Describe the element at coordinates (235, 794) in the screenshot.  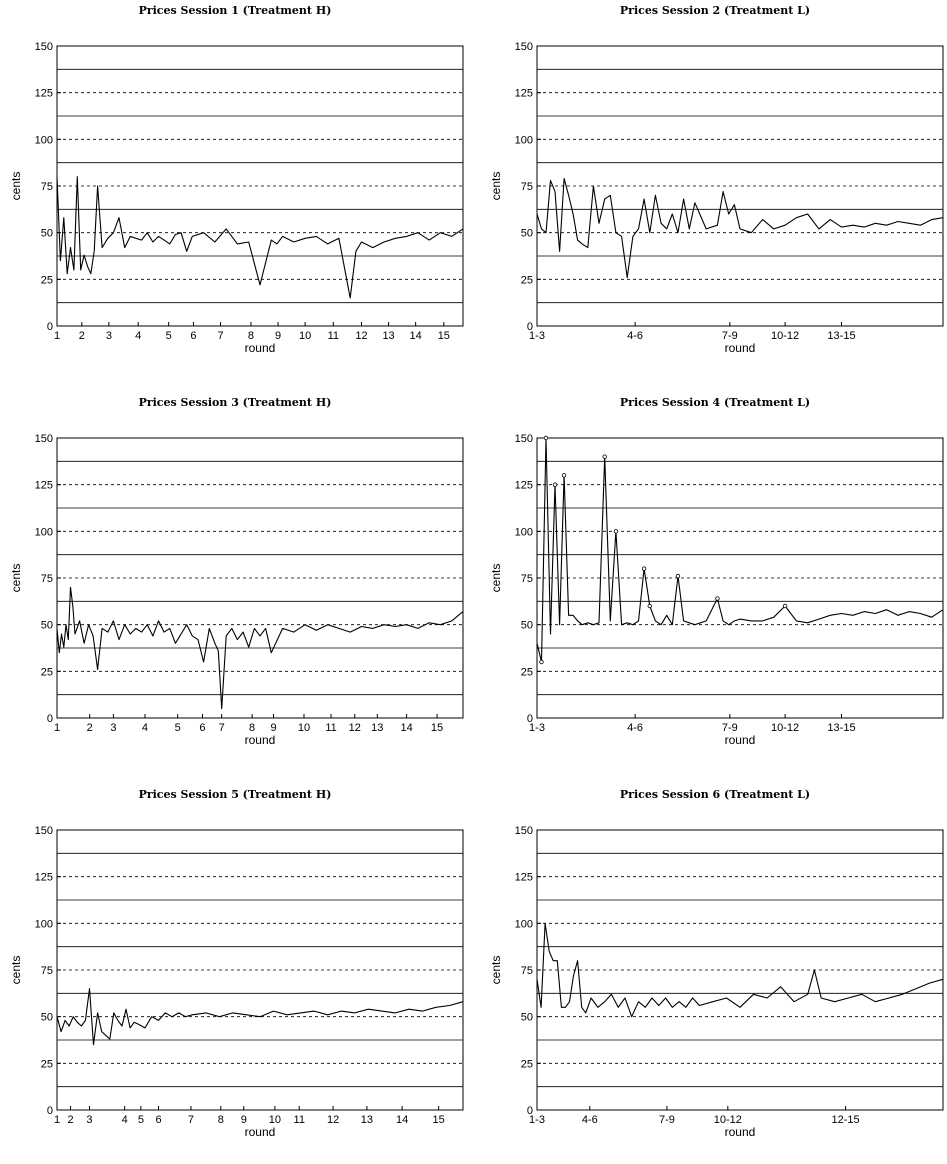
I see `chart-title: Prices Session 5 (Treatment H)` at that location.